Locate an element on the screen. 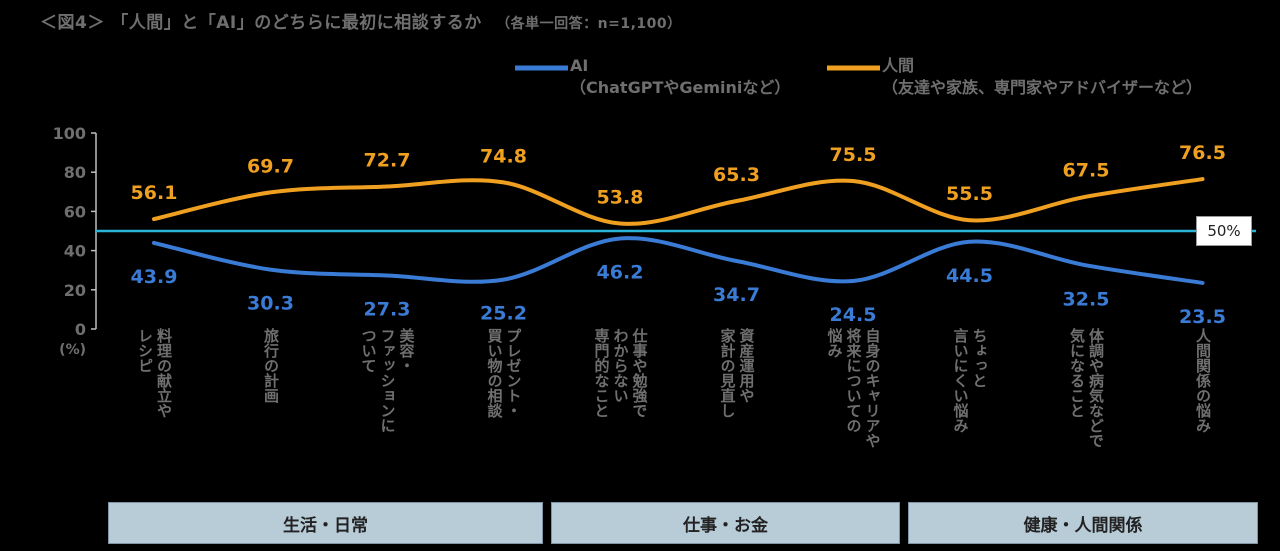 Image resolution: width=1280 pixels, height=551 pixels. legend-ai-sub: （ChatGPTやGeminiなど） is located at coordinates (680, 87).